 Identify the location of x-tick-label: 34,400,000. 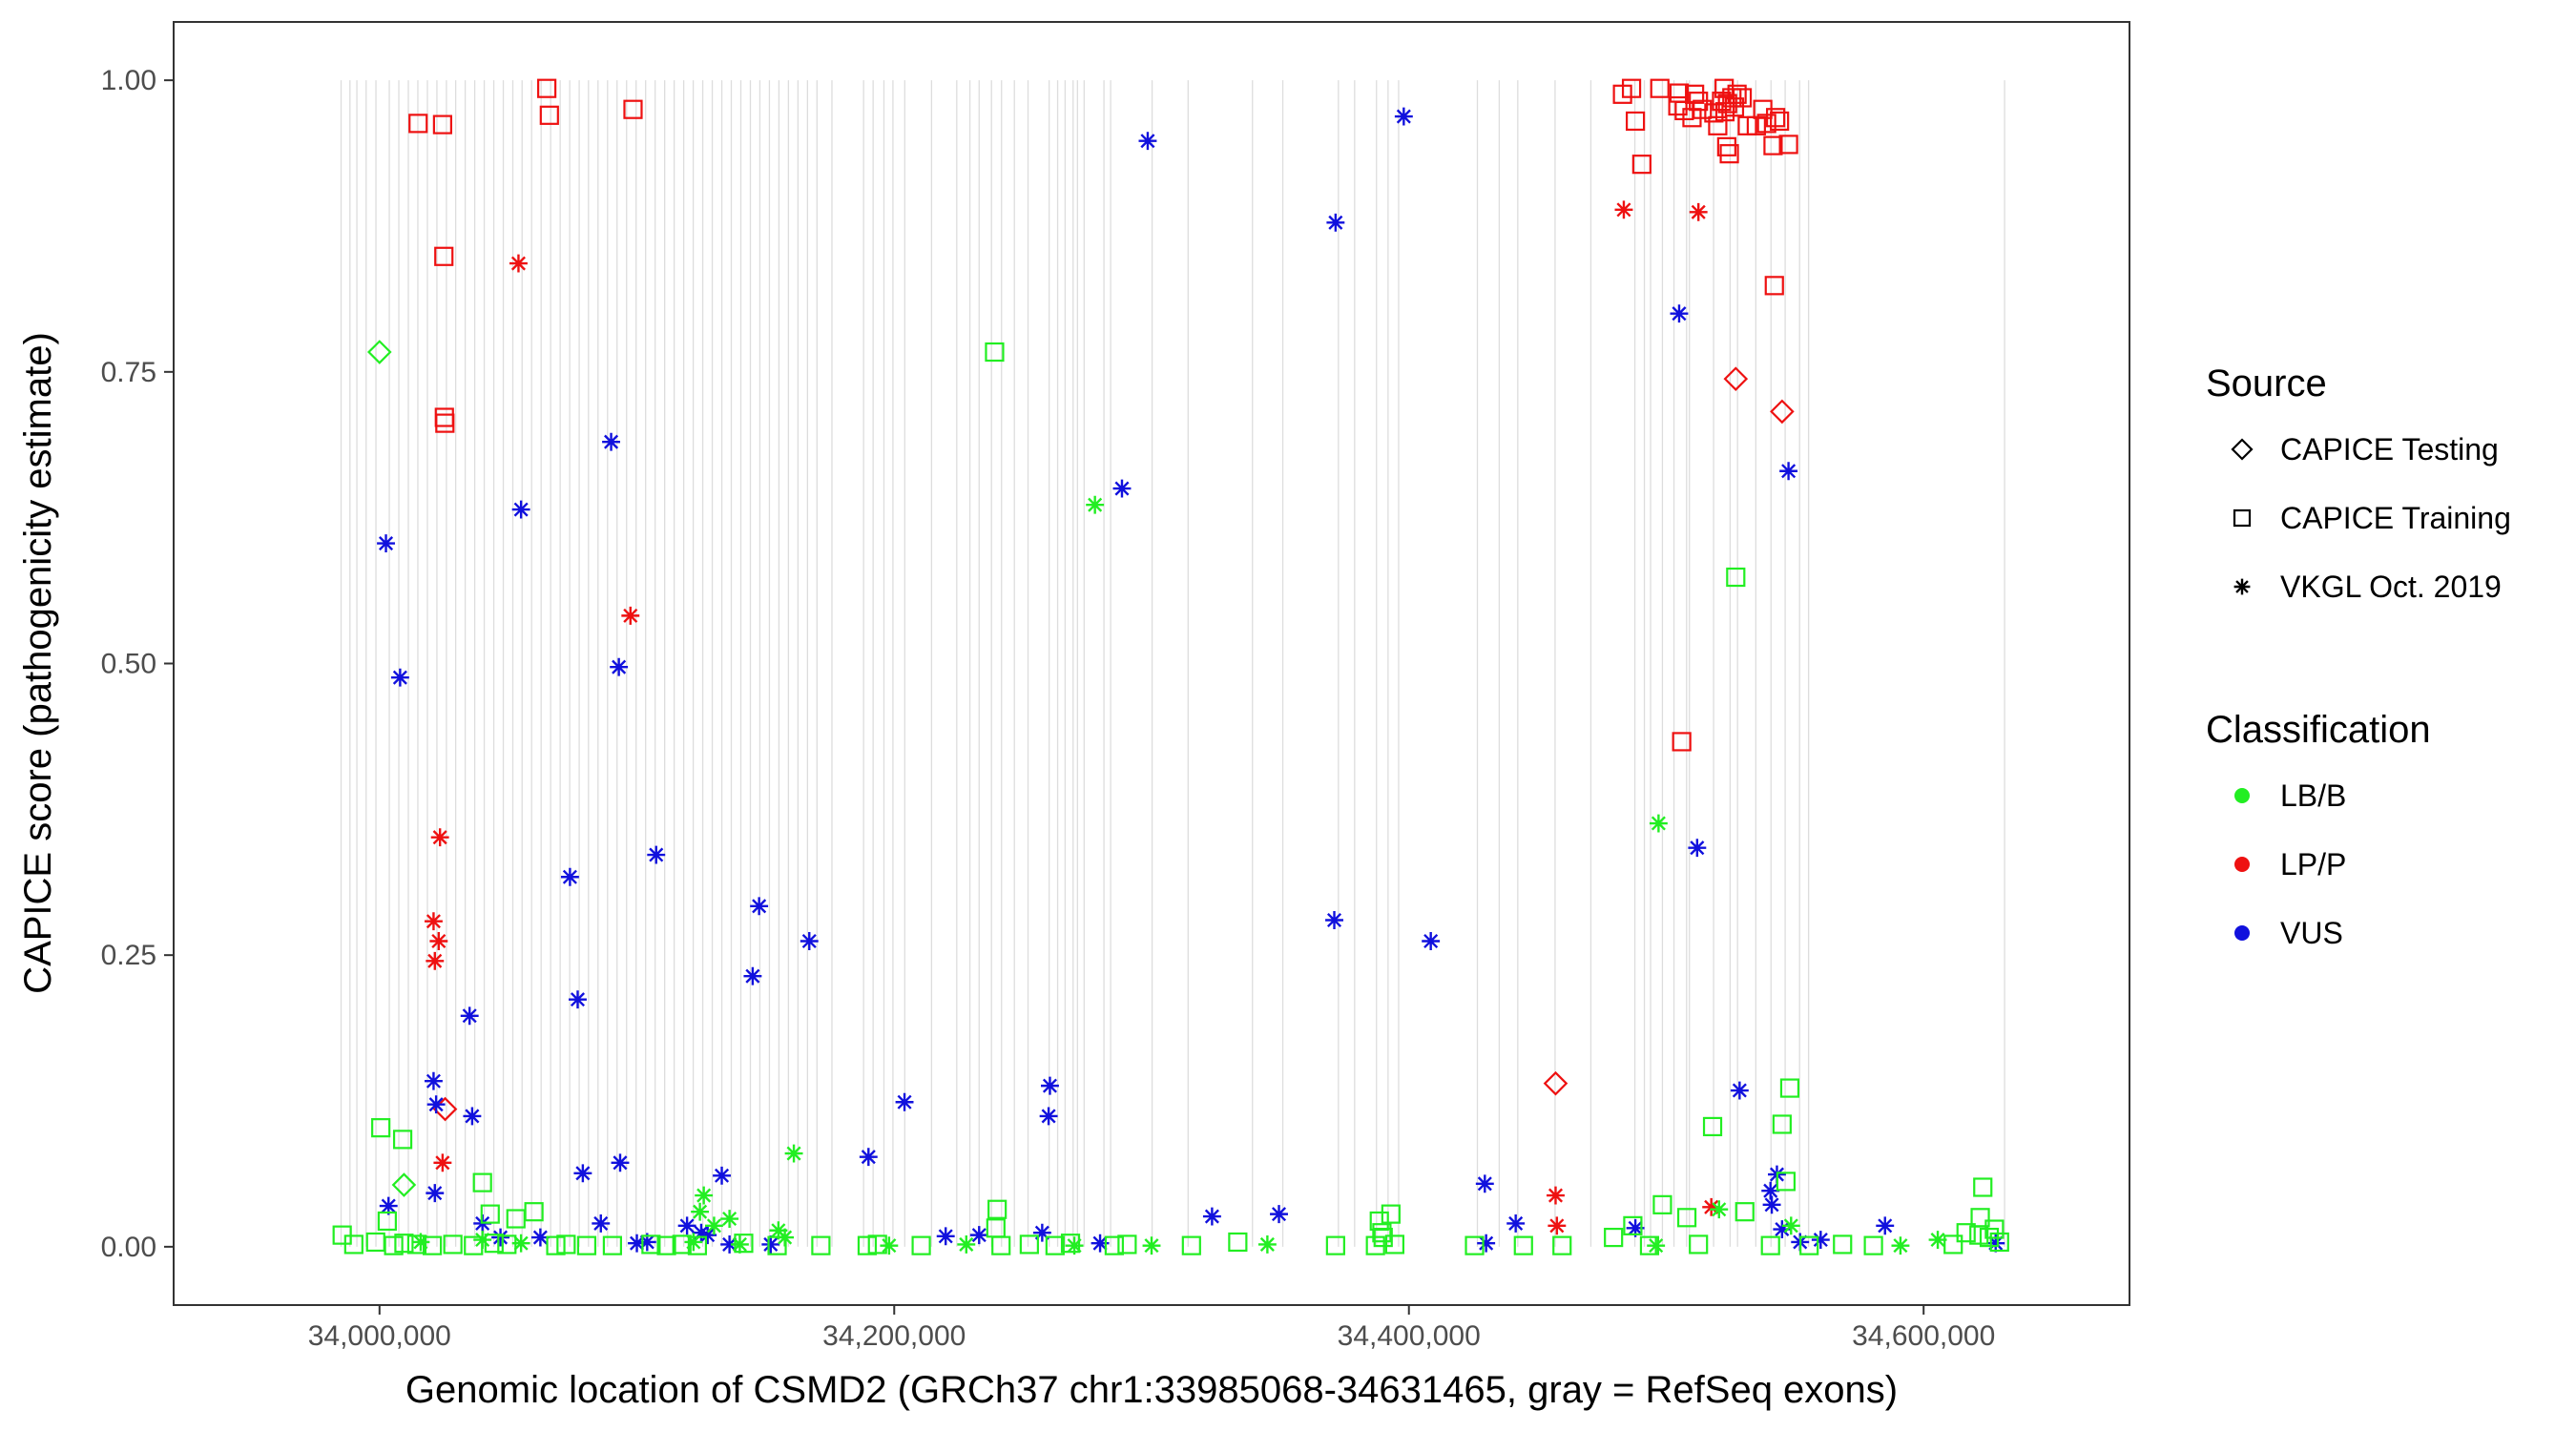
(1409, 1336).